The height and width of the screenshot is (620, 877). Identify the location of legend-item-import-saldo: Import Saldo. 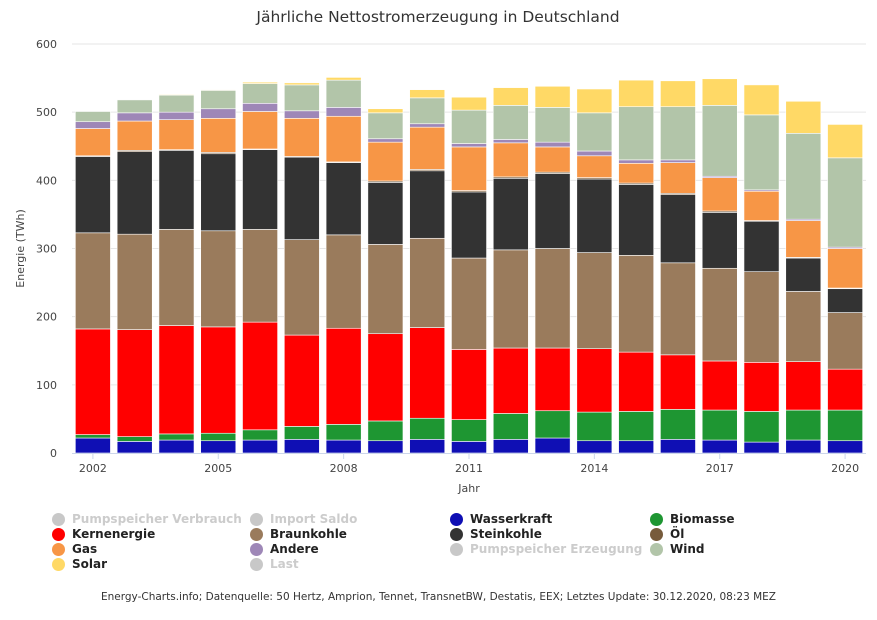
(303, 519).